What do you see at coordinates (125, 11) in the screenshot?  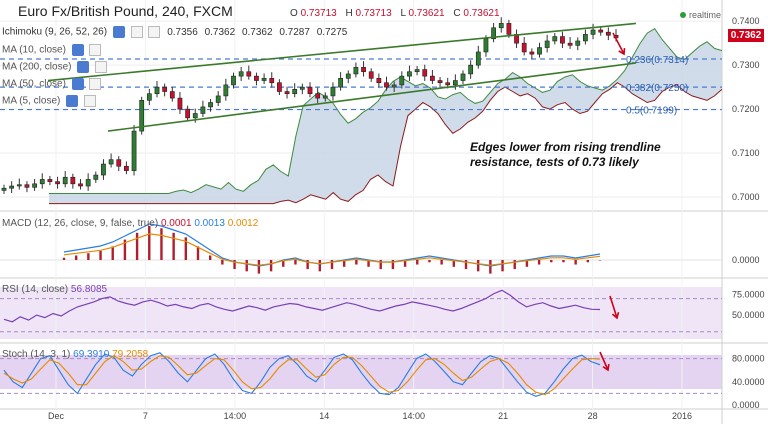 I see `symbol-title: Euro Fx/British Pound, 240, FXCM` at bounding box center [125, 11].